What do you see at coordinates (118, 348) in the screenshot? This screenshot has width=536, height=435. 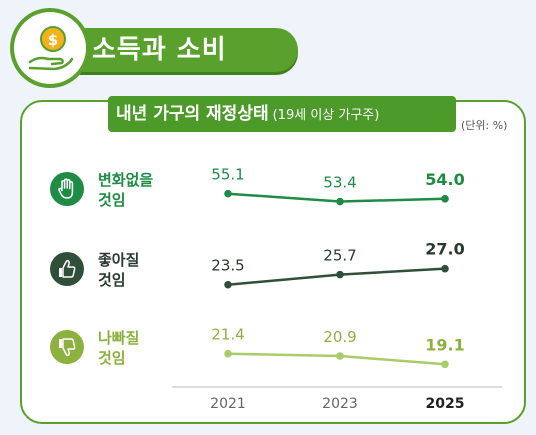 I see `series-label-worse: 나빠질 것임` at bounding box center [118, 348].